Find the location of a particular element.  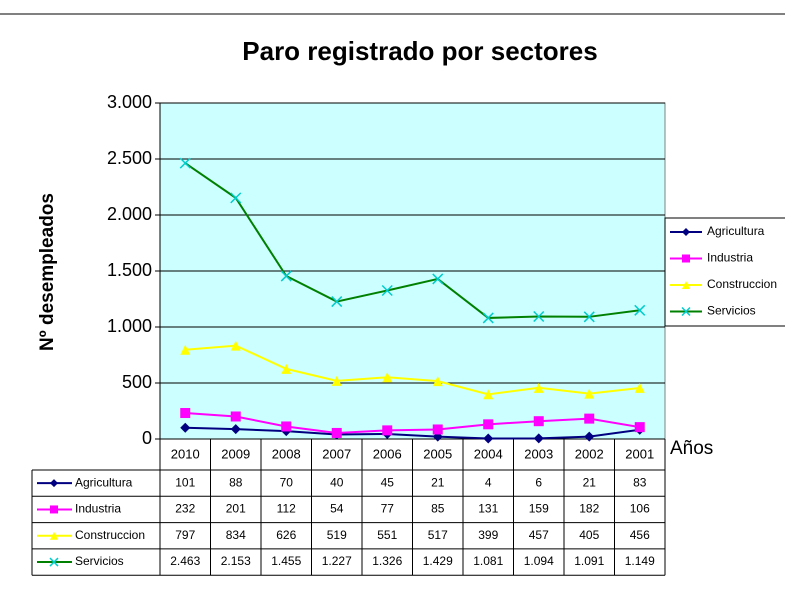

table-cell: 159 is located at coordinates (539, 509).